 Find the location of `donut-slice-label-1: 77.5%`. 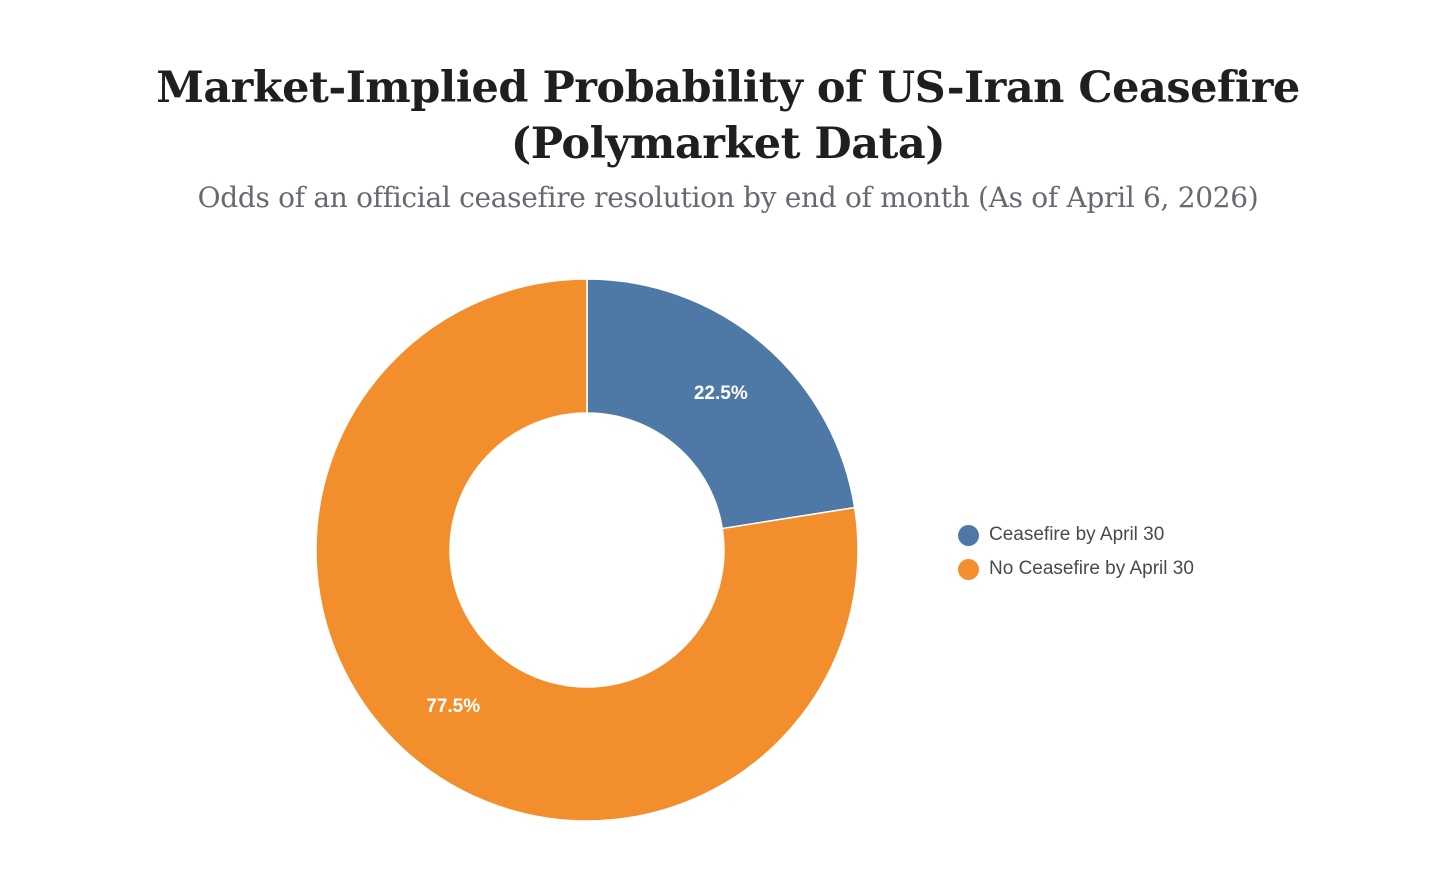

donut-slice-label-1: 77.5% is located at coordinates (453, 706).